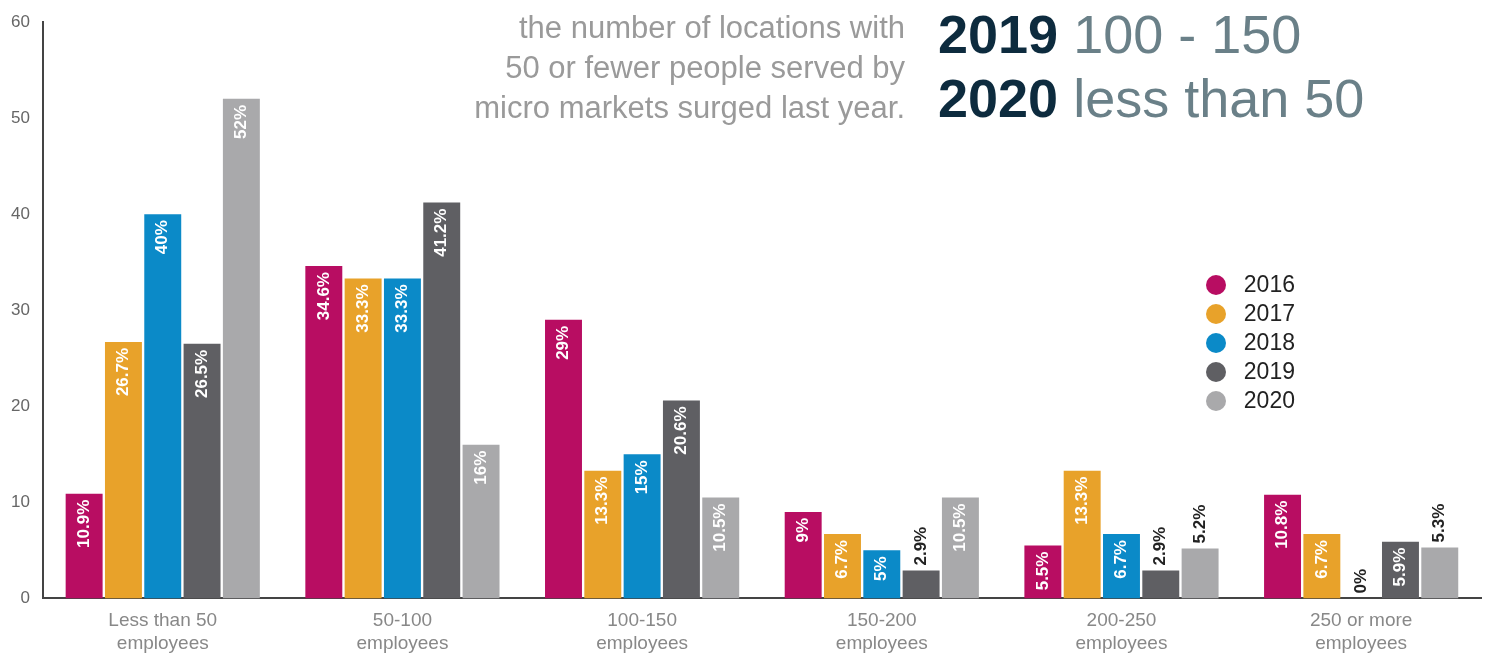  Describe the element at coordinates (1121, 631) in the screenshot. I see `x-tick-label: 200-250 employees` at that location.